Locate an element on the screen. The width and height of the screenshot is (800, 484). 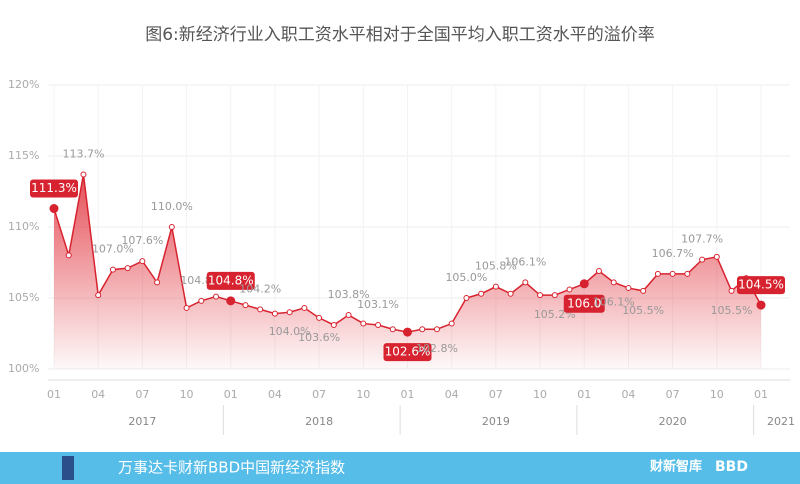
data-label: 103.8% is located at coordinates (349, 294).